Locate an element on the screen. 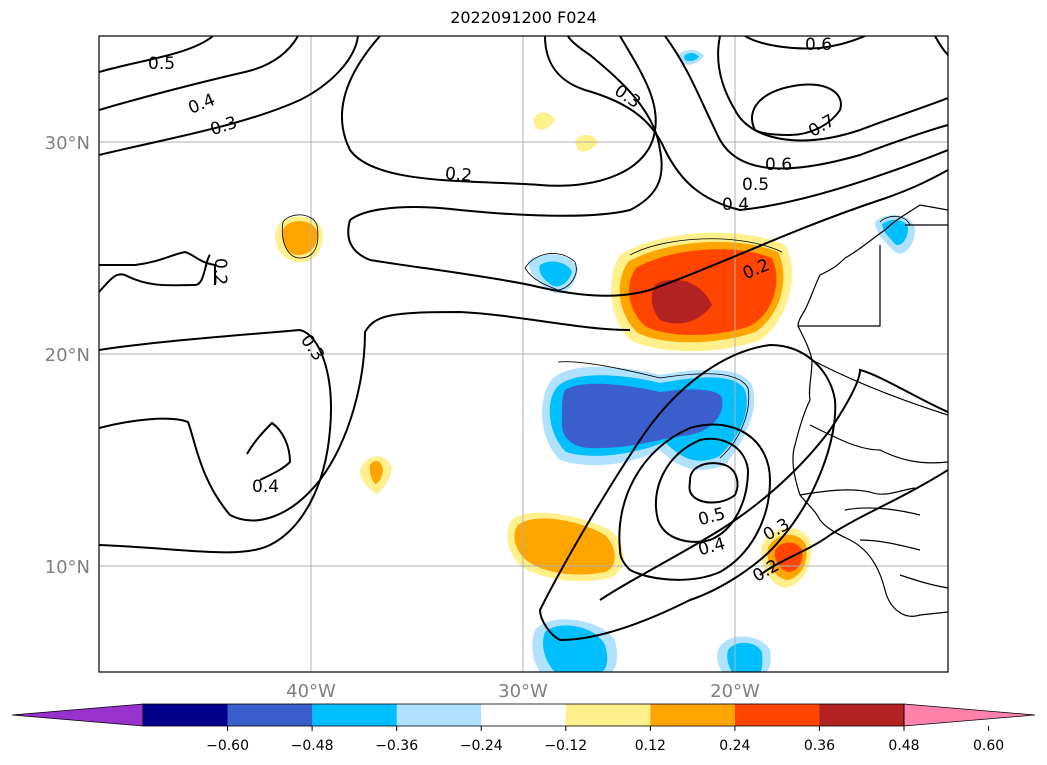 This screenshot has height=765, width=1047. lat-label: 10°N is located at coordinates (67, 567).